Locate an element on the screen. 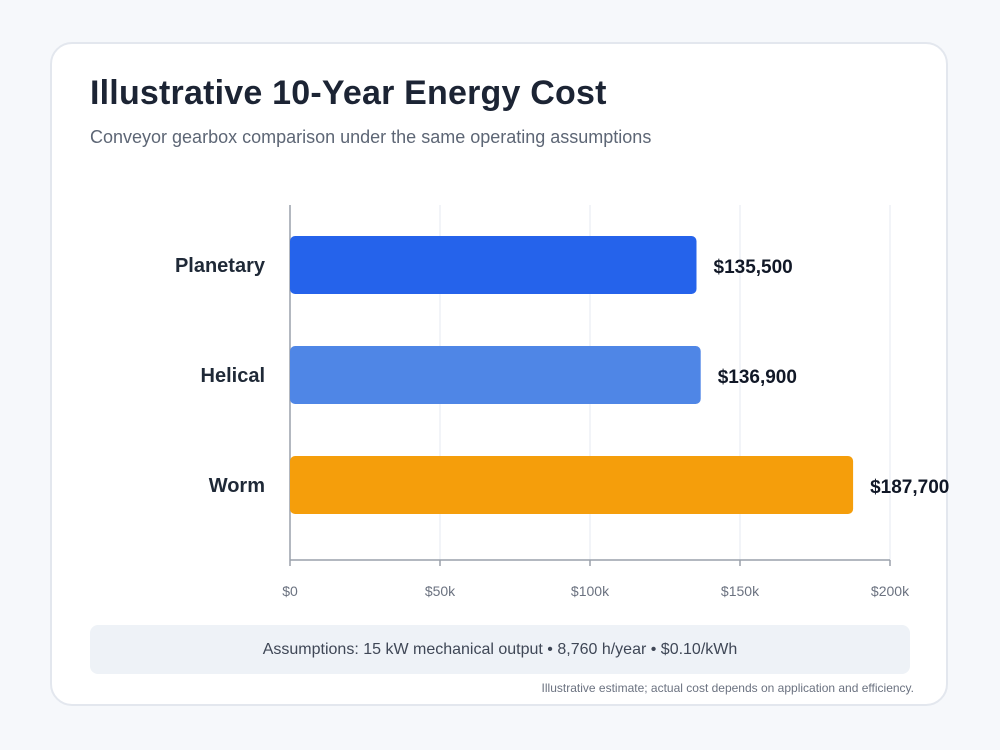 The height and width of the screenshot is (750, 1000). x-tick-label: $0 is located at coordinates (290, 591).